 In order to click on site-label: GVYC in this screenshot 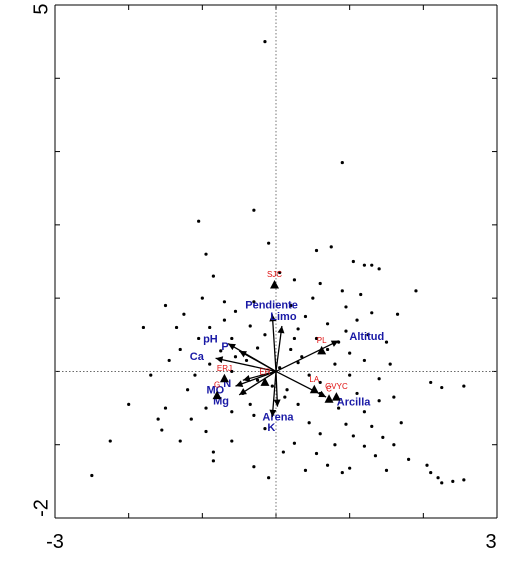, I will do `click(336, 386)`.